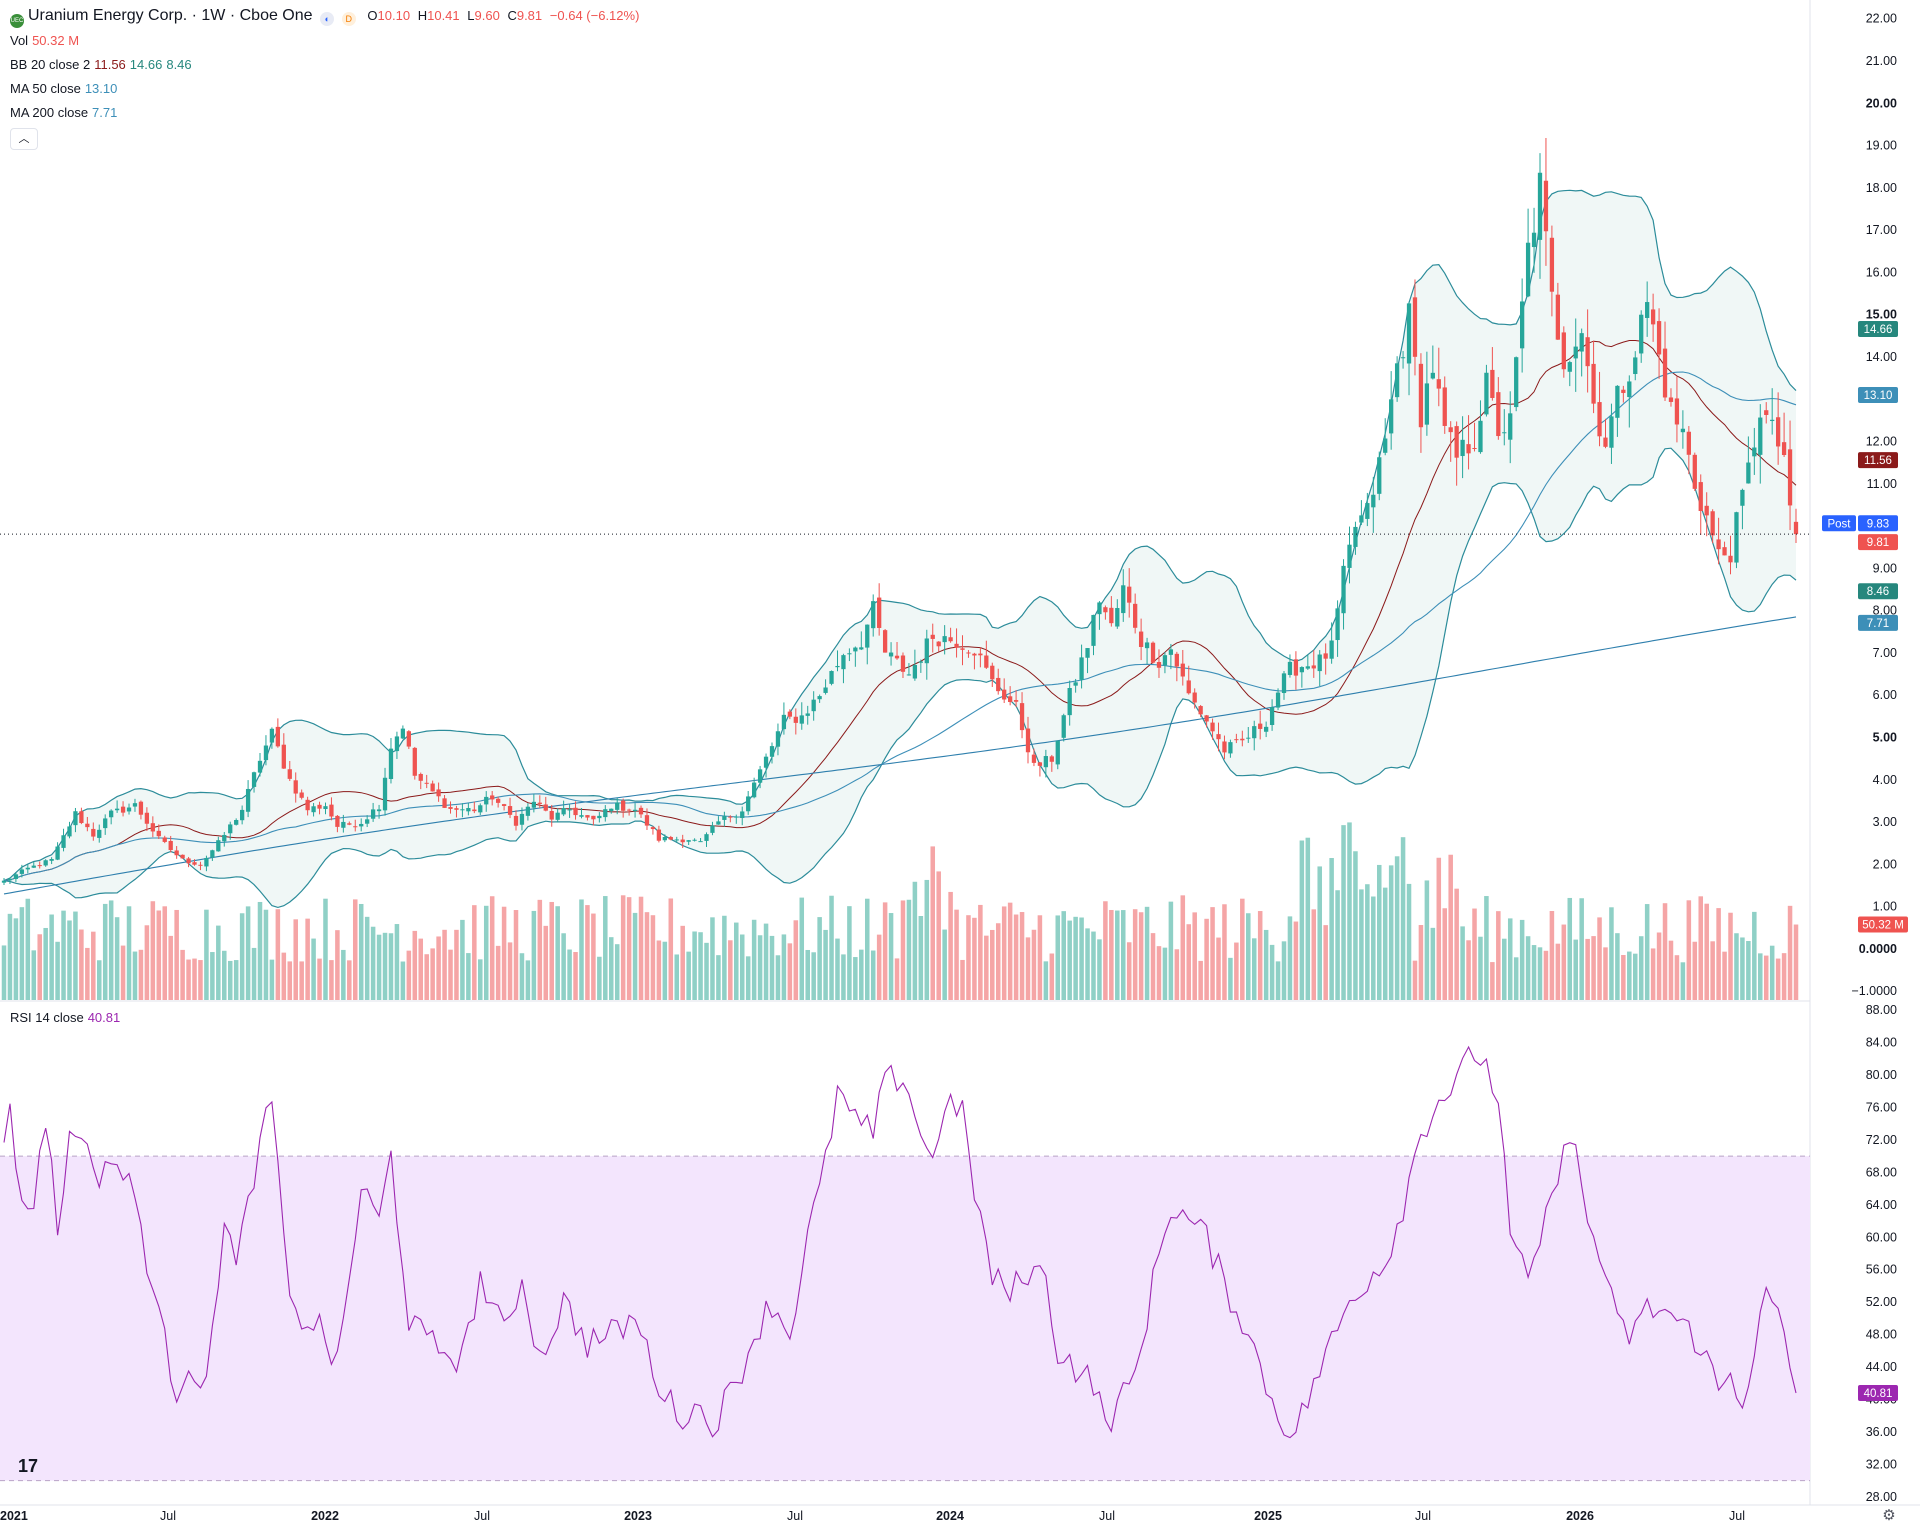 This screenshot has width=1920, height=1530. Describe the element at coordinates (1881, 442) in the screenshot. I see `price-axis-label: 12.00` at that location.